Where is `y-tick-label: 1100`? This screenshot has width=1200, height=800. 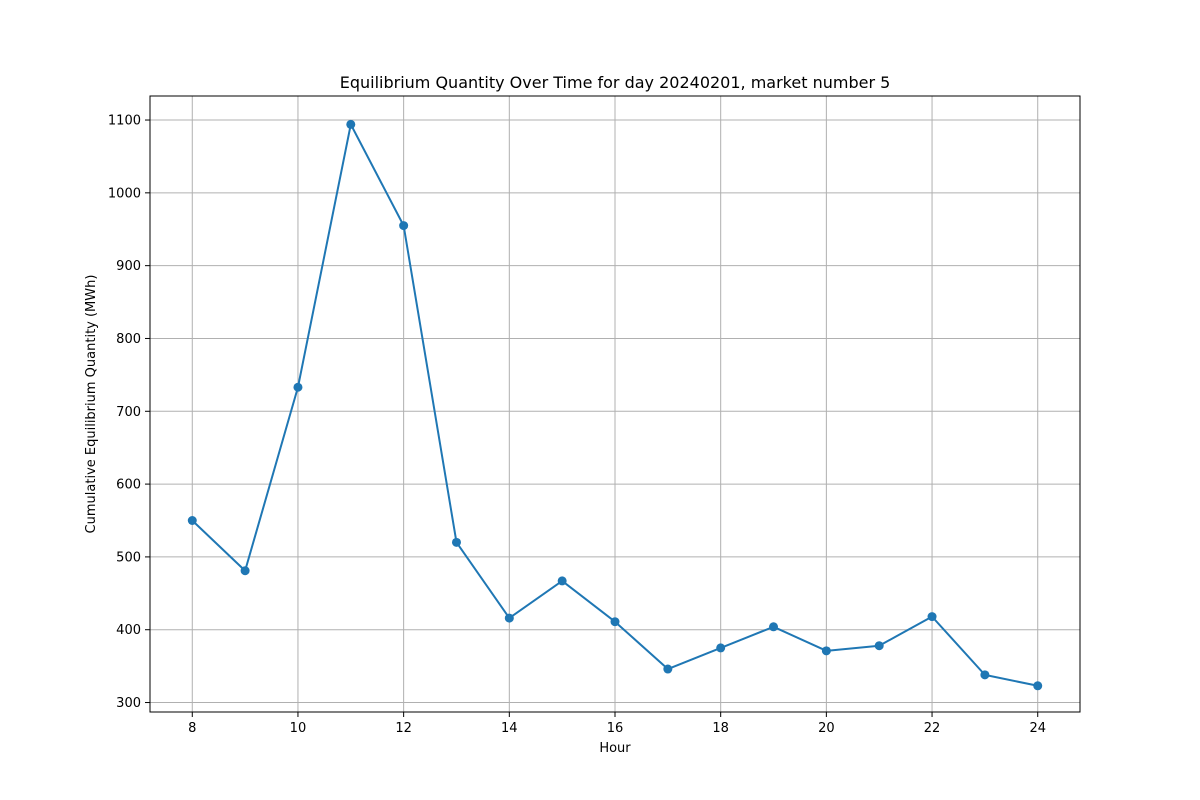 y-tick-label: 1100 is located at coordinates (124, 121).